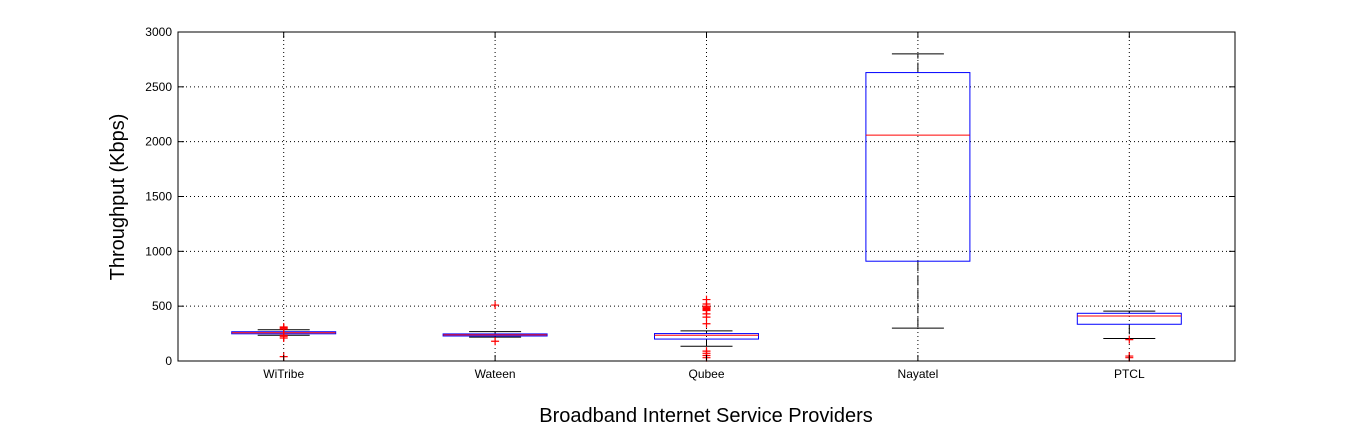  Describe the element at coordinates (918, 374) in the screenshot. I see `x-tick-label: Nayatel` at that location.